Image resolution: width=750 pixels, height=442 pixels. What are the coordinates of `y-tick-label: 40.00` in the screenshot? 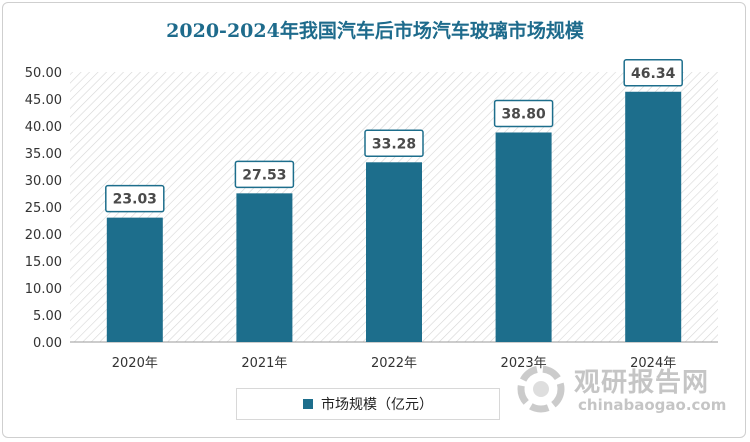 It's located at (43, 127).